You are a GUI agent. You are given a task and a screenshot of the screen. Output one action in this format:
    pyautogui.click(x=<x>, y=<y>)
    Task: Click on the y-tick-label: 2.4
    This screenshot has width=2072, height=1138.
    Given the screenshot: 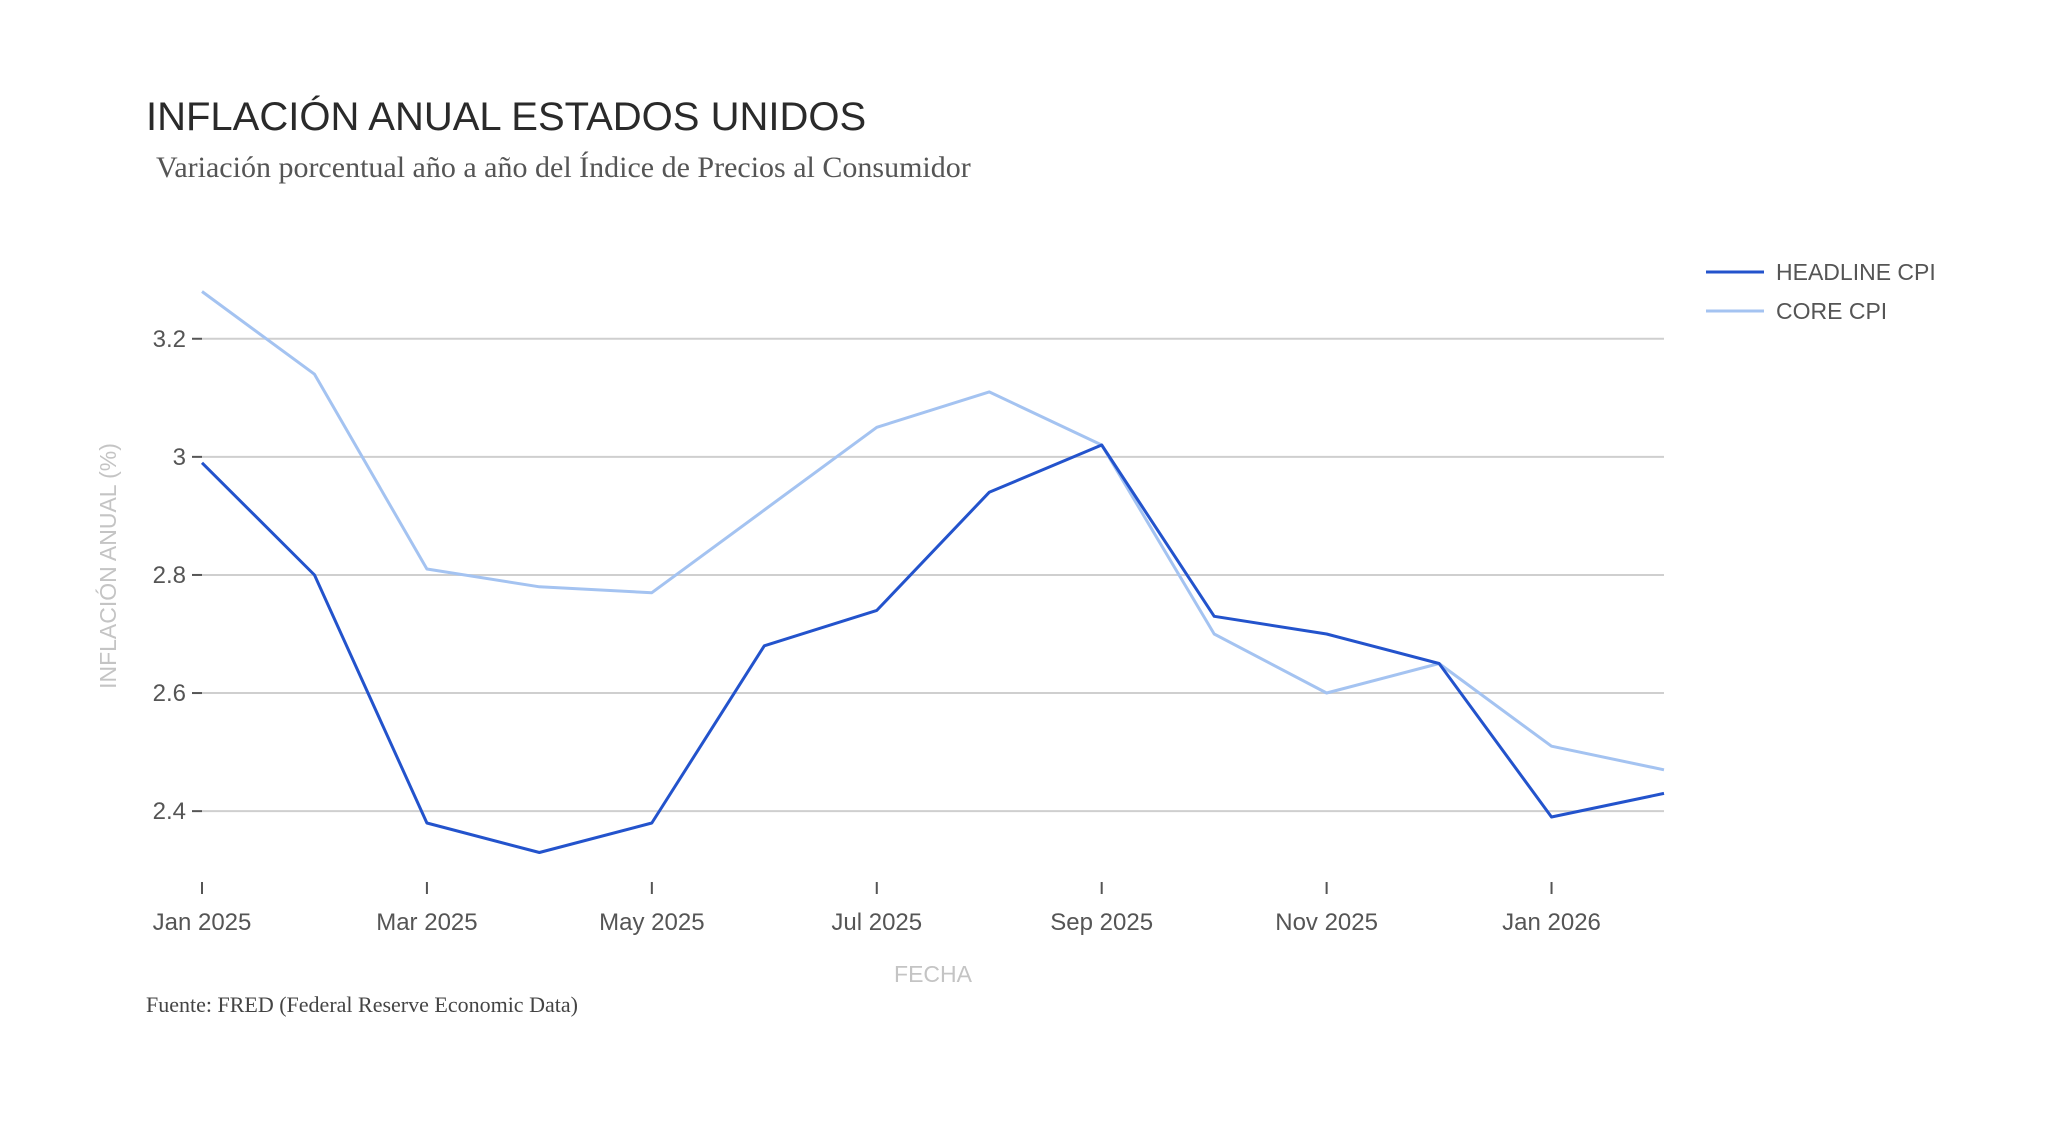 What is the action you would take?
    pyautogui.click(x=169, y=811)
    